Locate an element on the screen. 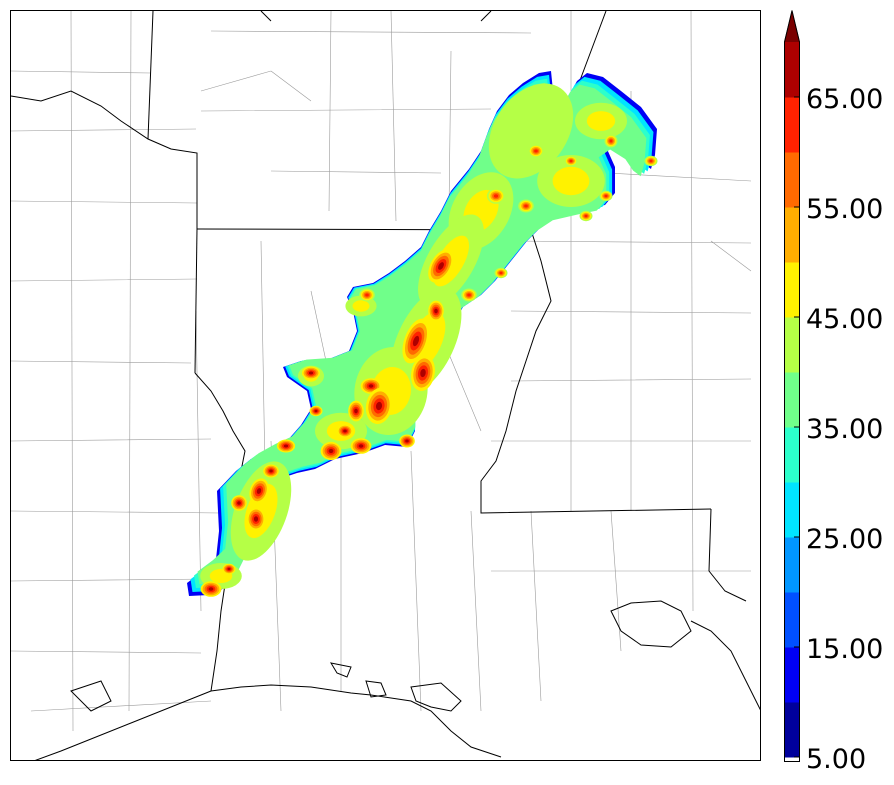 This screenshot has height=785, width=894. colorbar-label-35: 35.00 is located at coordinates (845, 429).